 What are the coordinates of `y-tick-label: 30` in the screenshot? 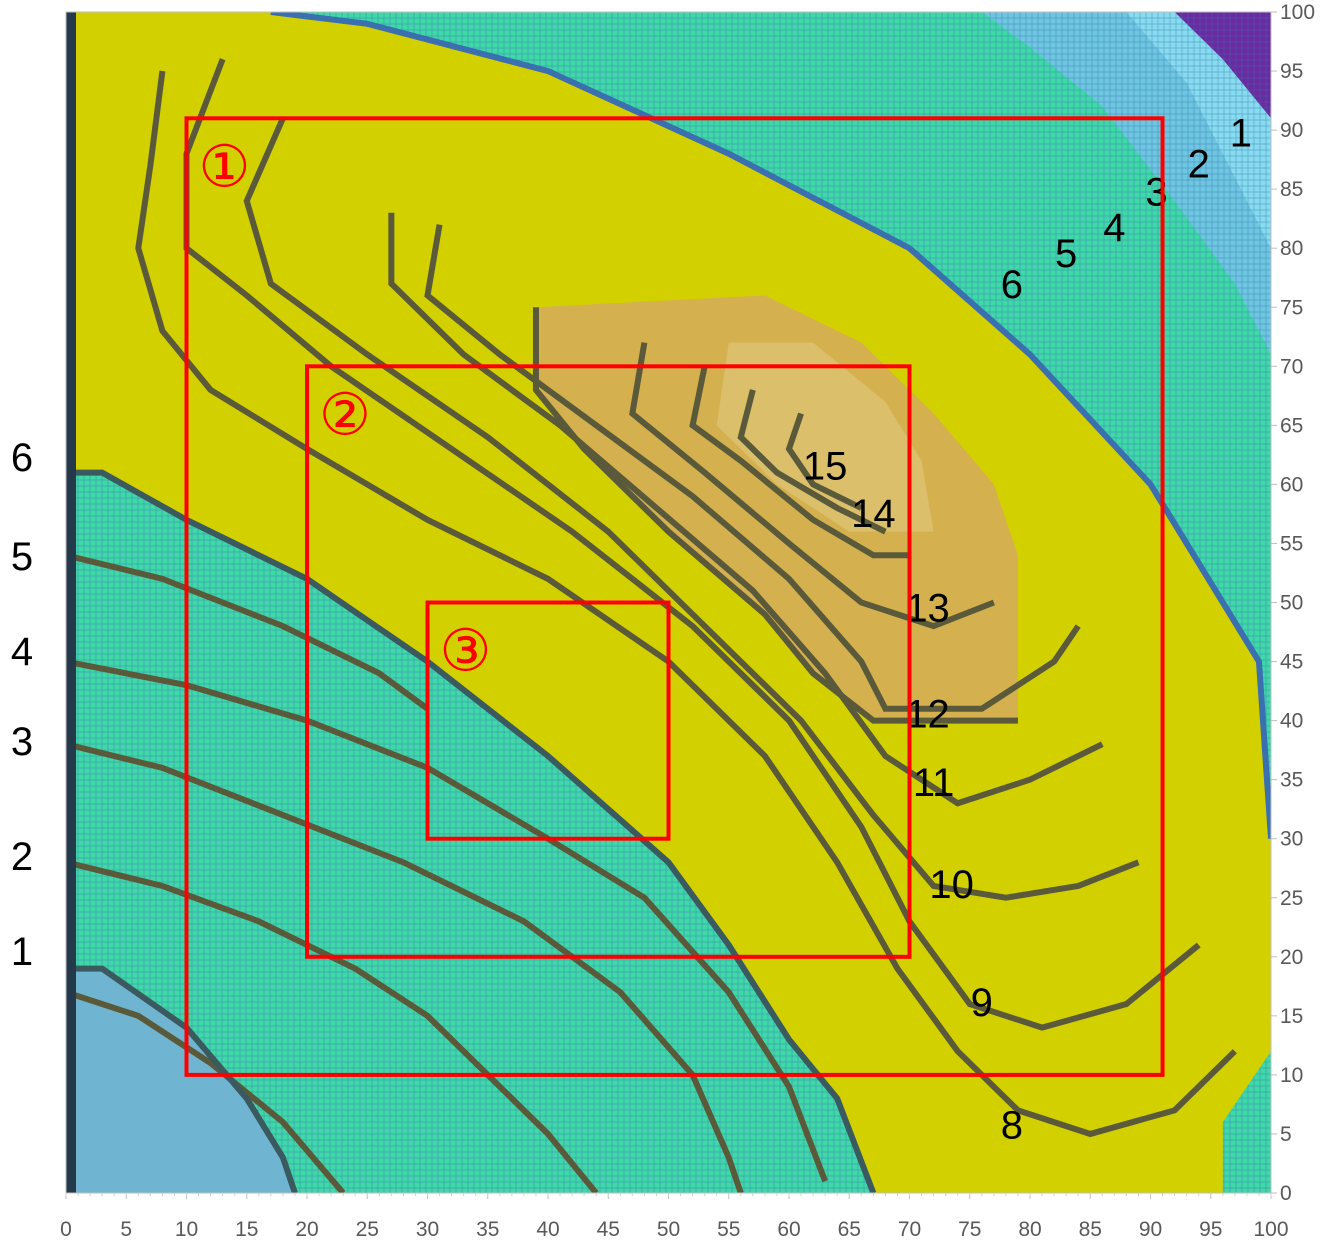 It's located at (1291, 839).